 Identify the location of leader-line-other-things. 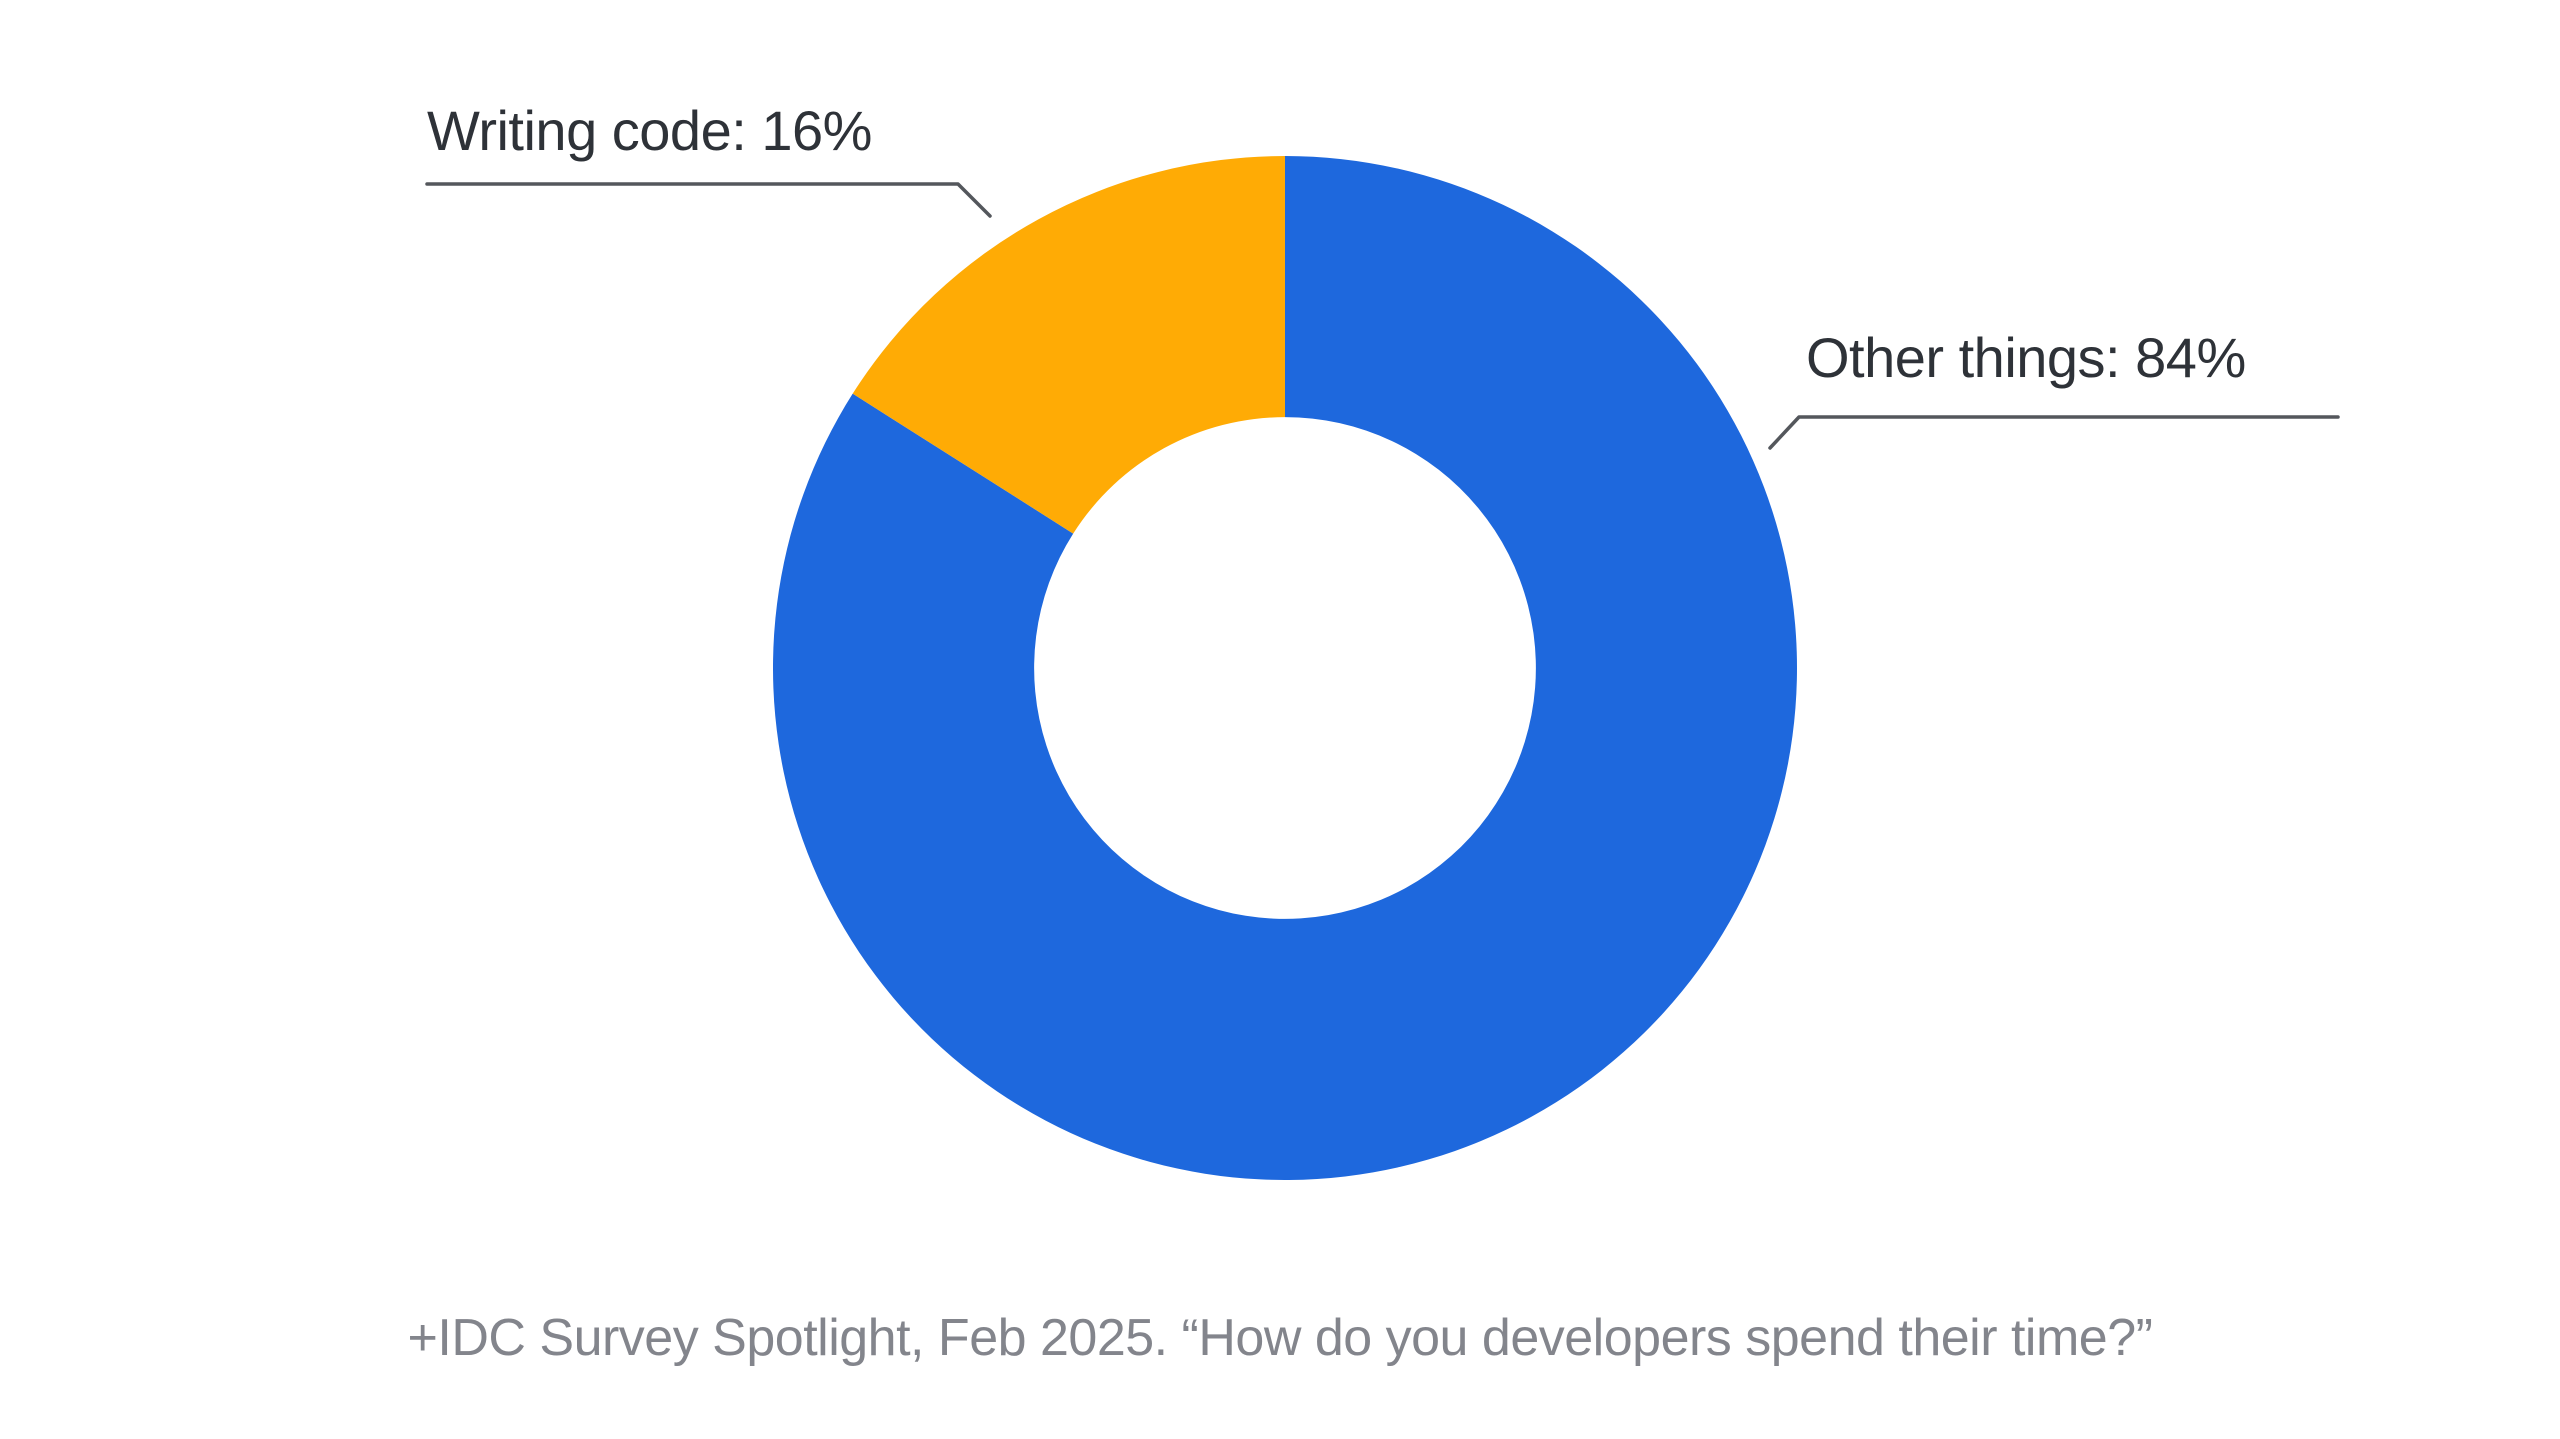
(2054, 432).